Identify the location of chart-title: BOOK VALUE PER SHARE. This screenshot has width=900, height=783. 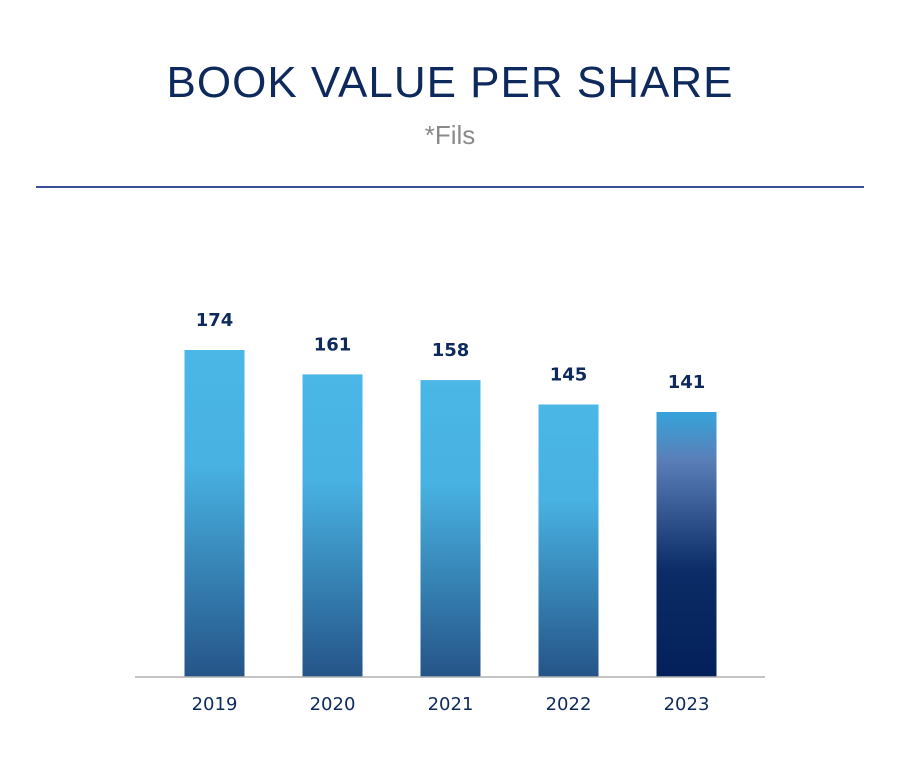
(450, 82).